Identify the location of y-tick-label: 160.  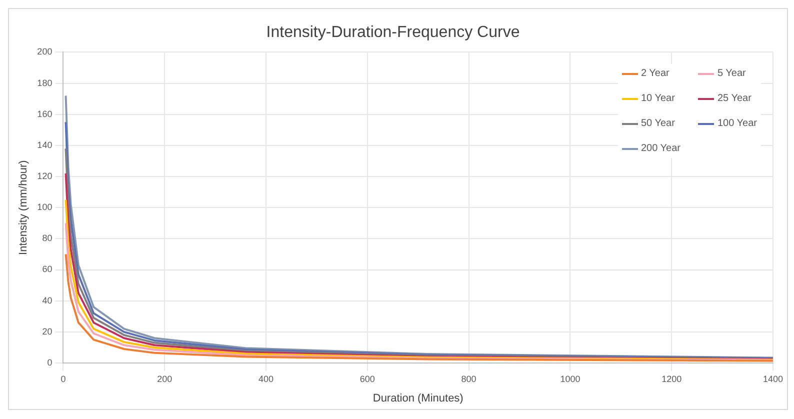
(44, 113).